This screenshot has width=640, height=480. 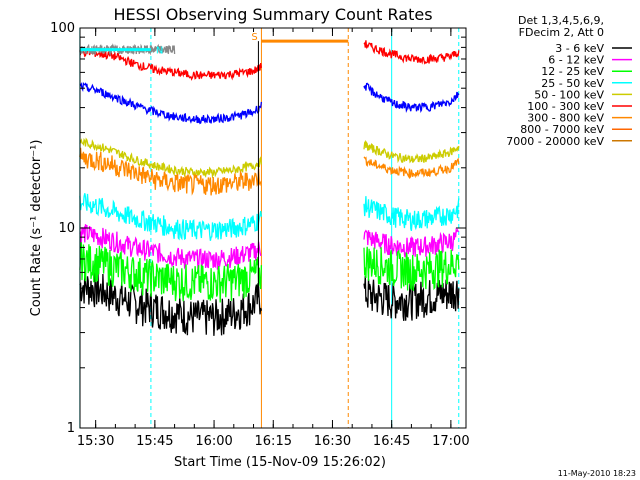 I want to click on series-100-300-kev, so click(x=269, y=60).